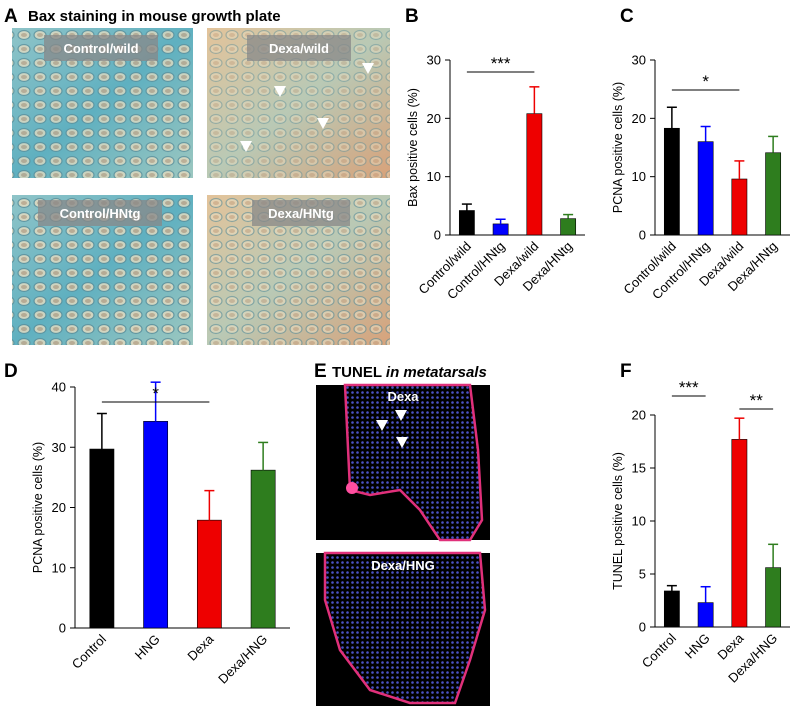 The width and height of the screenshot is (800, 716). I want to click on panel-title: Bax staining in mouse growth plate, so click(154, 16).